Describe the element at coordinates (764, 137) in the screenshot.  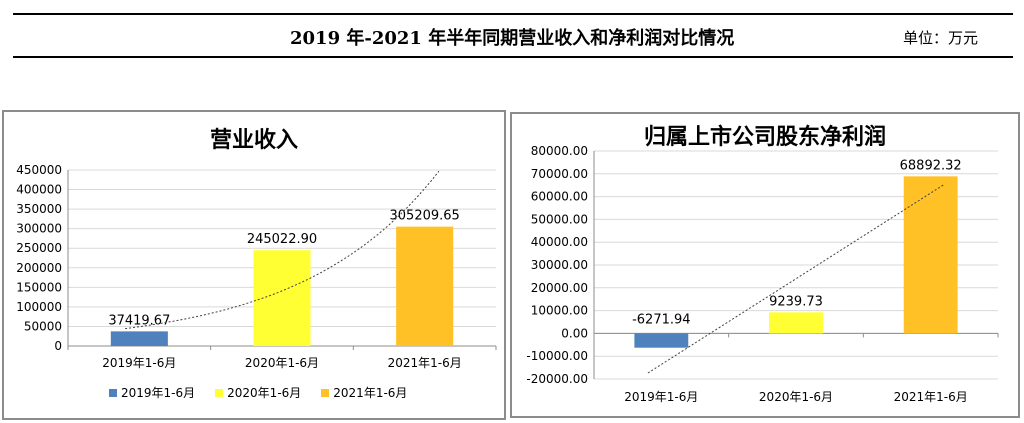
I see `net-profit-chart-title: 归属上市公司股东净利润` at that location.